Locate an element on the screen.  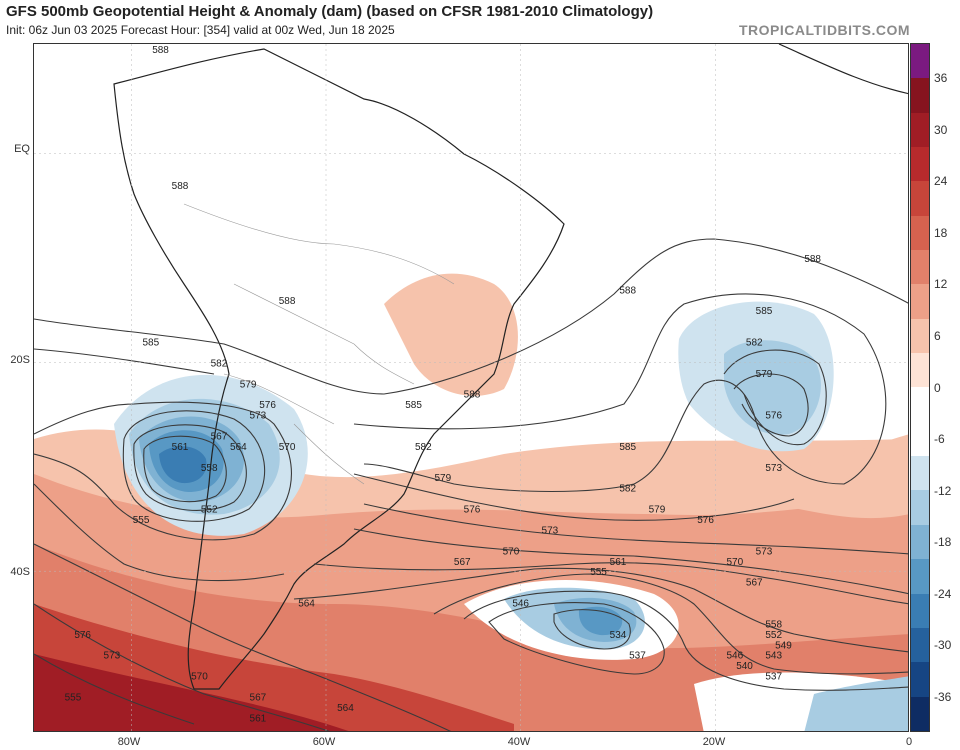
colorbar-tick-label: -30 is located at coordinates (943, 645).